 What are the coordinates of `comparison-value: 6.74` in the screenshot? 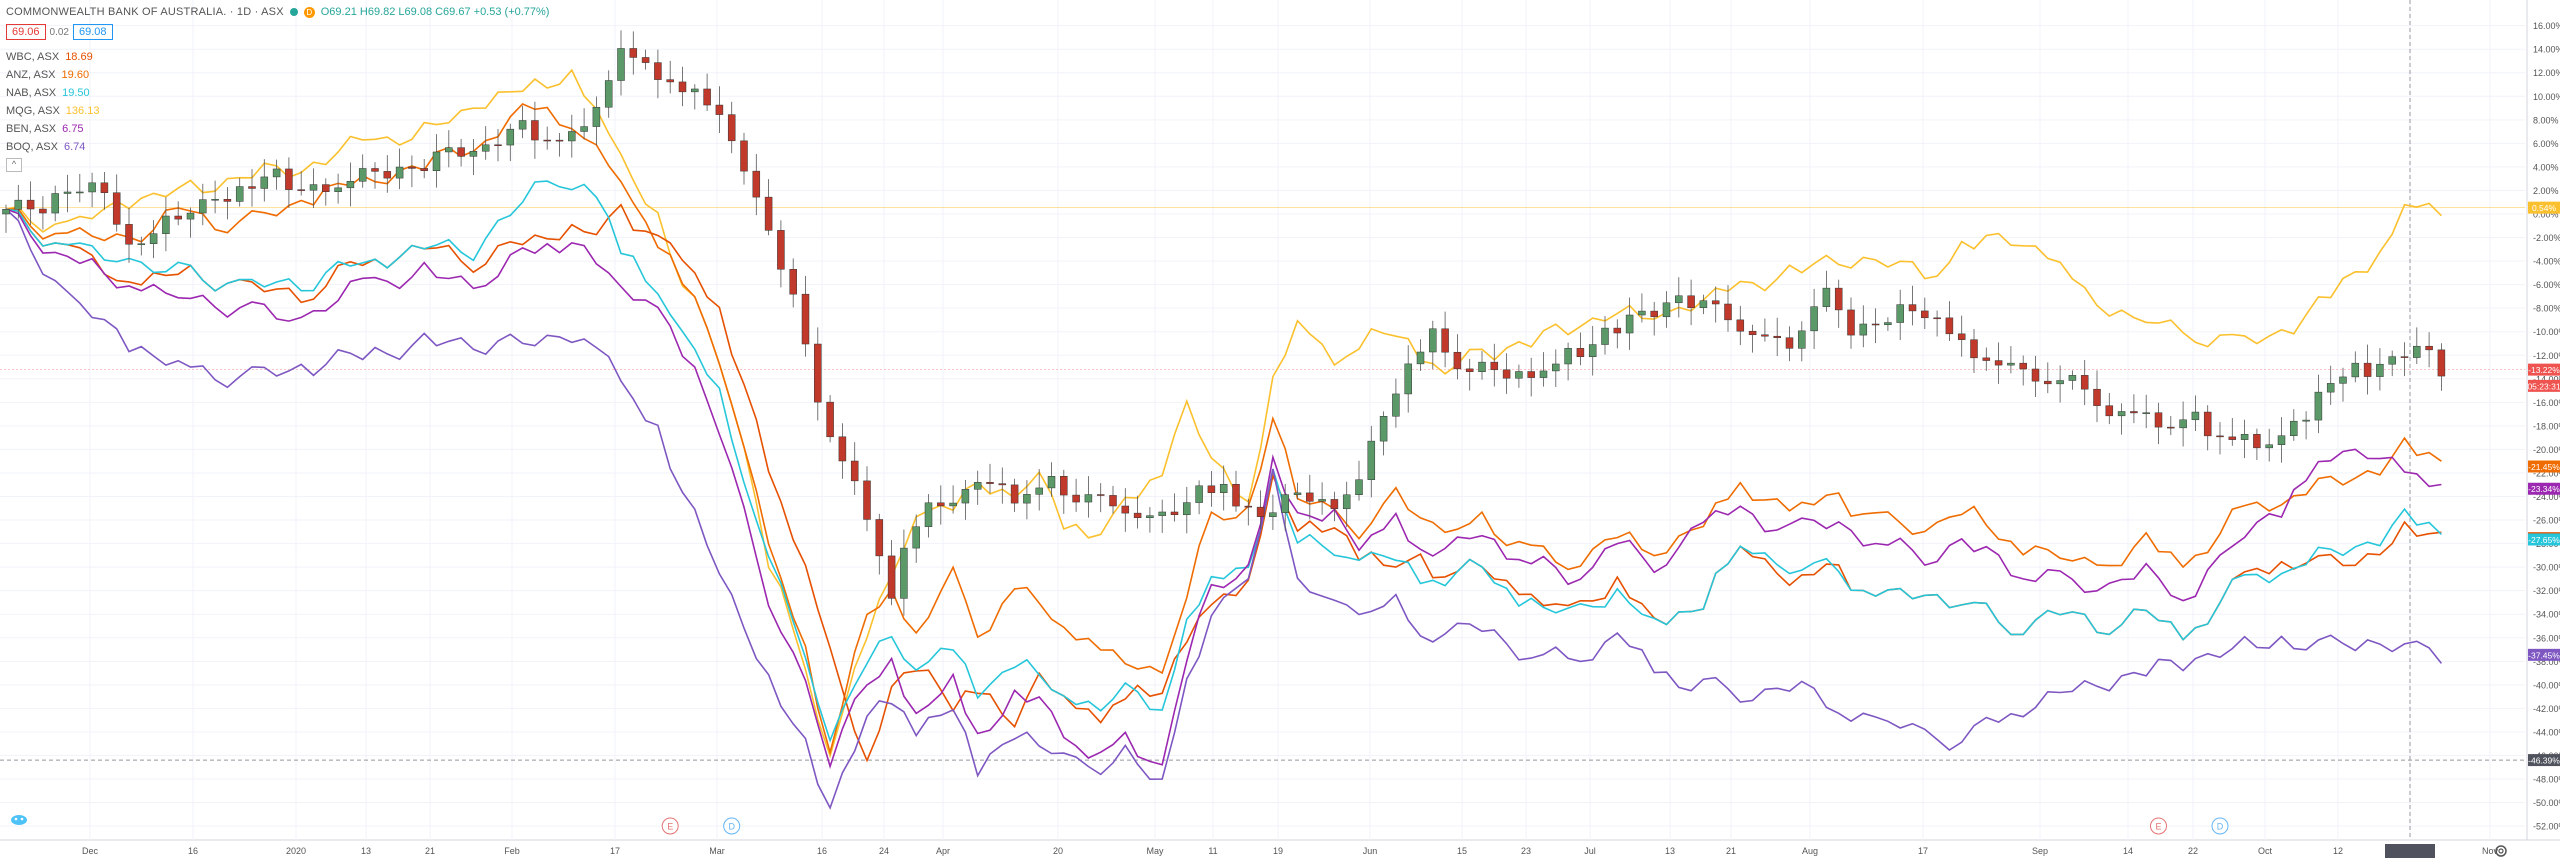 It's located at (74, 147).